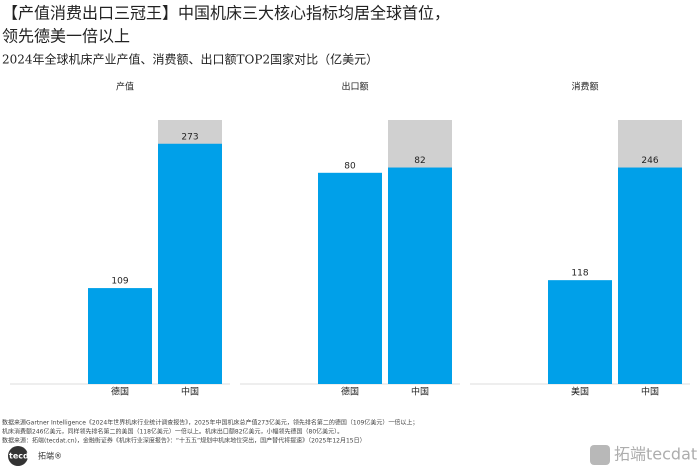  What do you see at coordinates (119, 282) in the screenshot?
I see `value-label: 109` at bounding box center [119, 282].